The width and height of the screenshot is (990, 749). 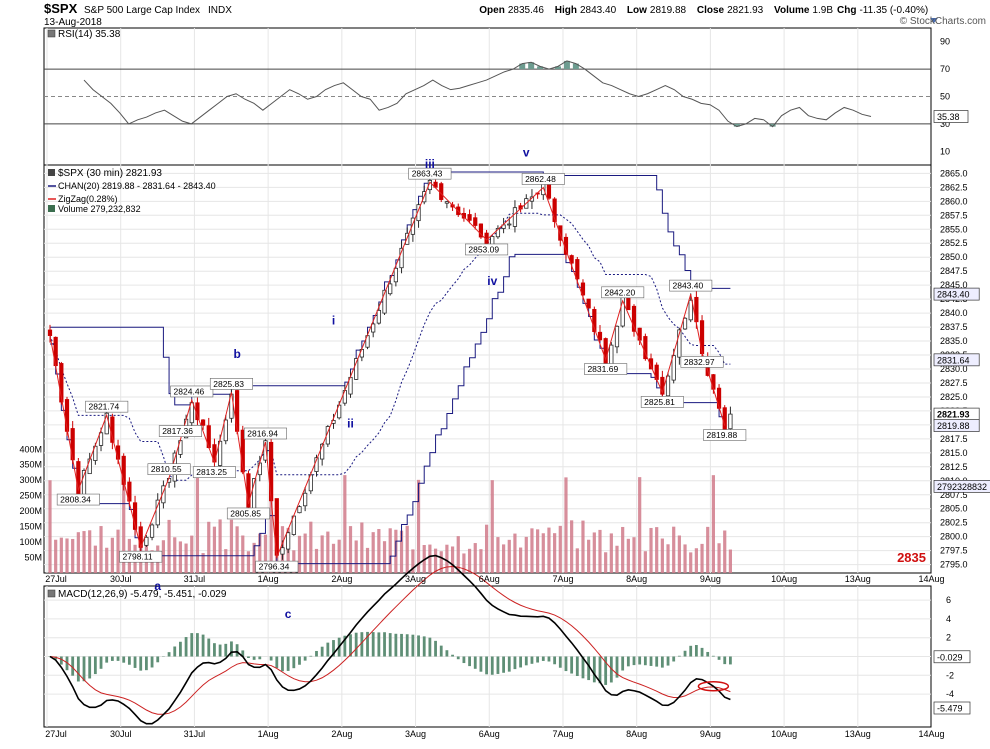 What do you see at coordinates (954, 229) in the screenshot?
I see `price-tick-label: 2855.0` at bounding box center [954, 229].